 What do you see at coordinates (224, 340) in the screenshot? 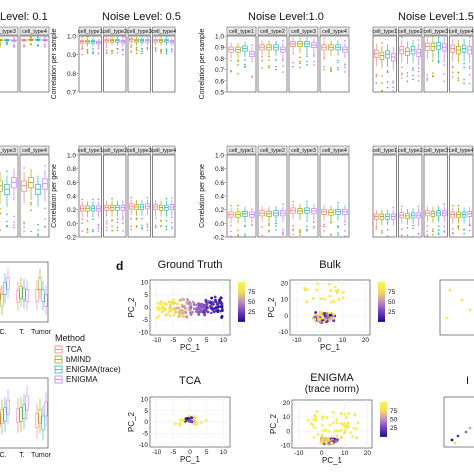
I see `x-tick-label: 10` at bounding box center [224, 340].